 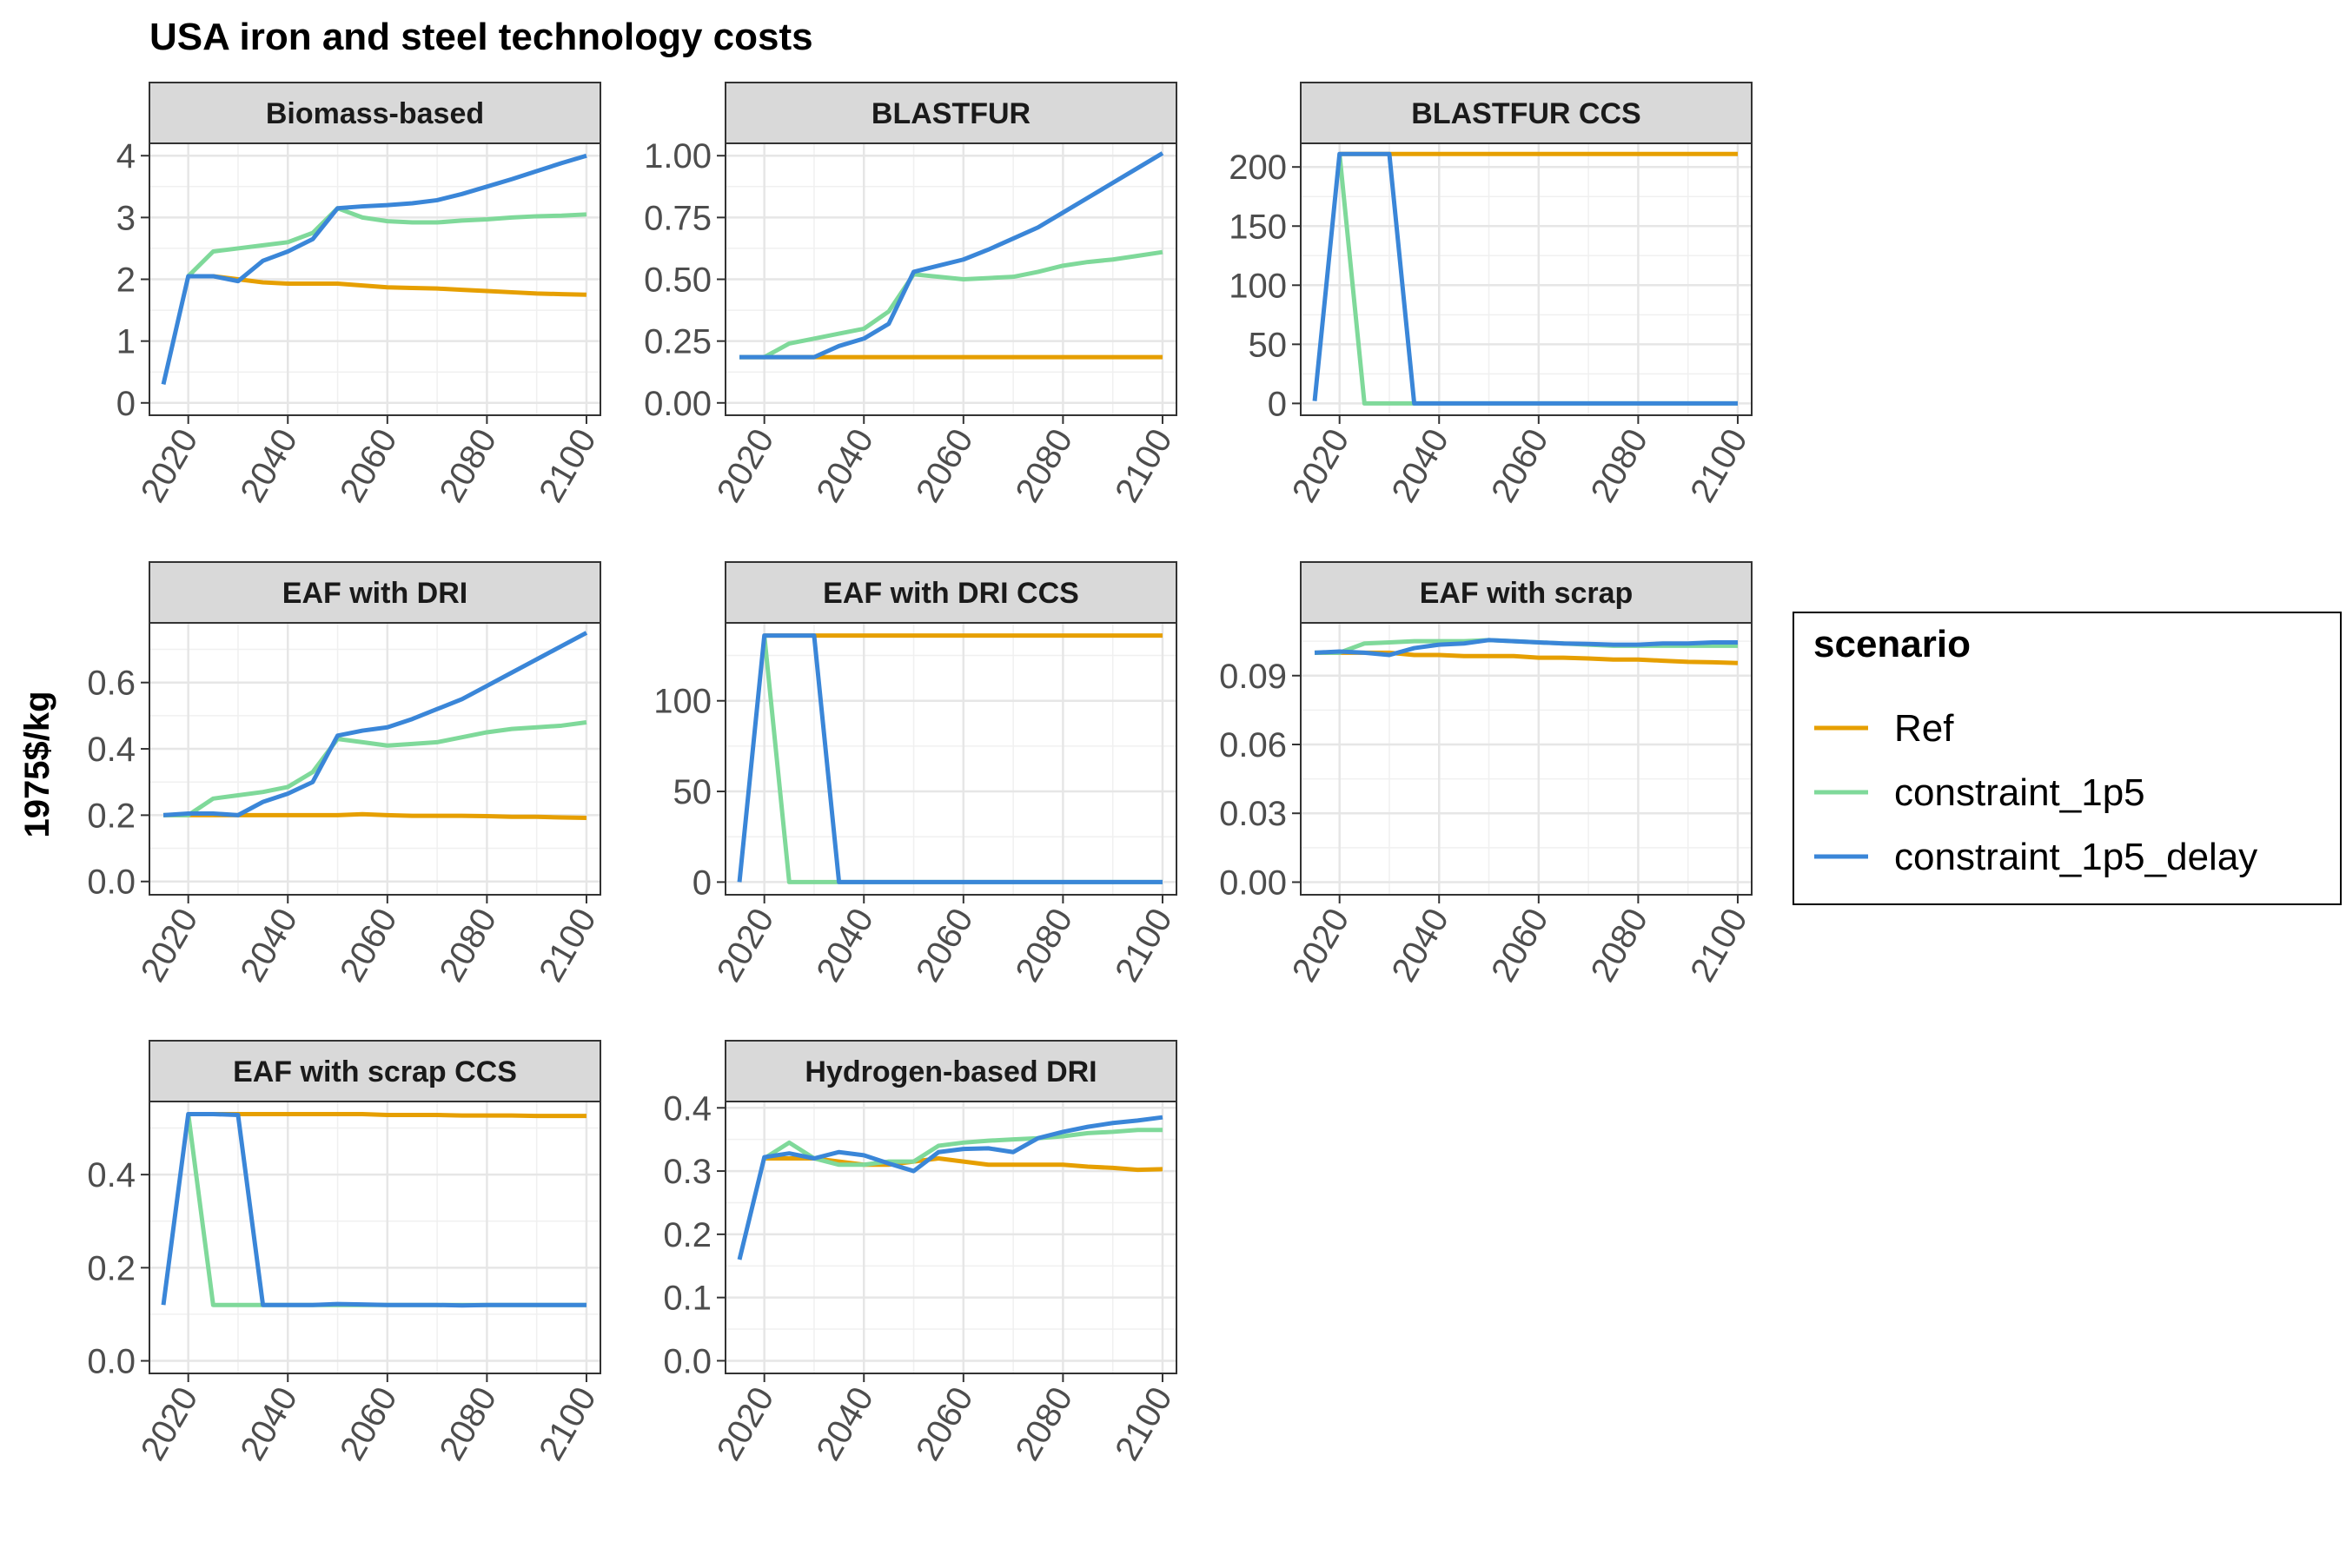 I want to click on legend-box, so click(x=2068, y=758).